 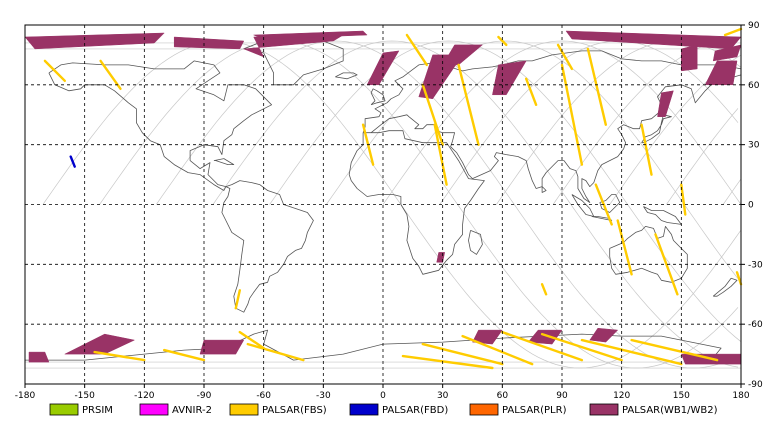 I want to click on legend-item-fbd: PALSAR(FBD), so click(x=398, y=409).